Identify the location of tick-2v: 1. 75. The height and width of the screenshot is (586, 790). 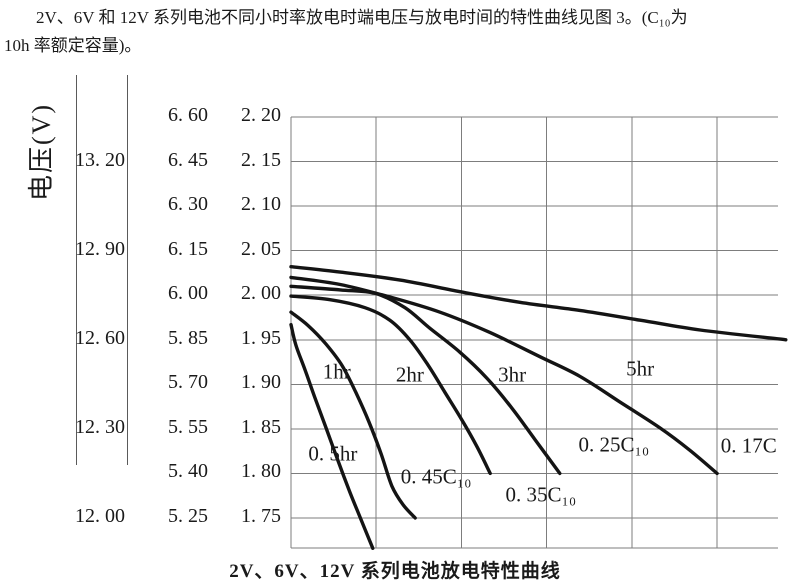
(261, 515).